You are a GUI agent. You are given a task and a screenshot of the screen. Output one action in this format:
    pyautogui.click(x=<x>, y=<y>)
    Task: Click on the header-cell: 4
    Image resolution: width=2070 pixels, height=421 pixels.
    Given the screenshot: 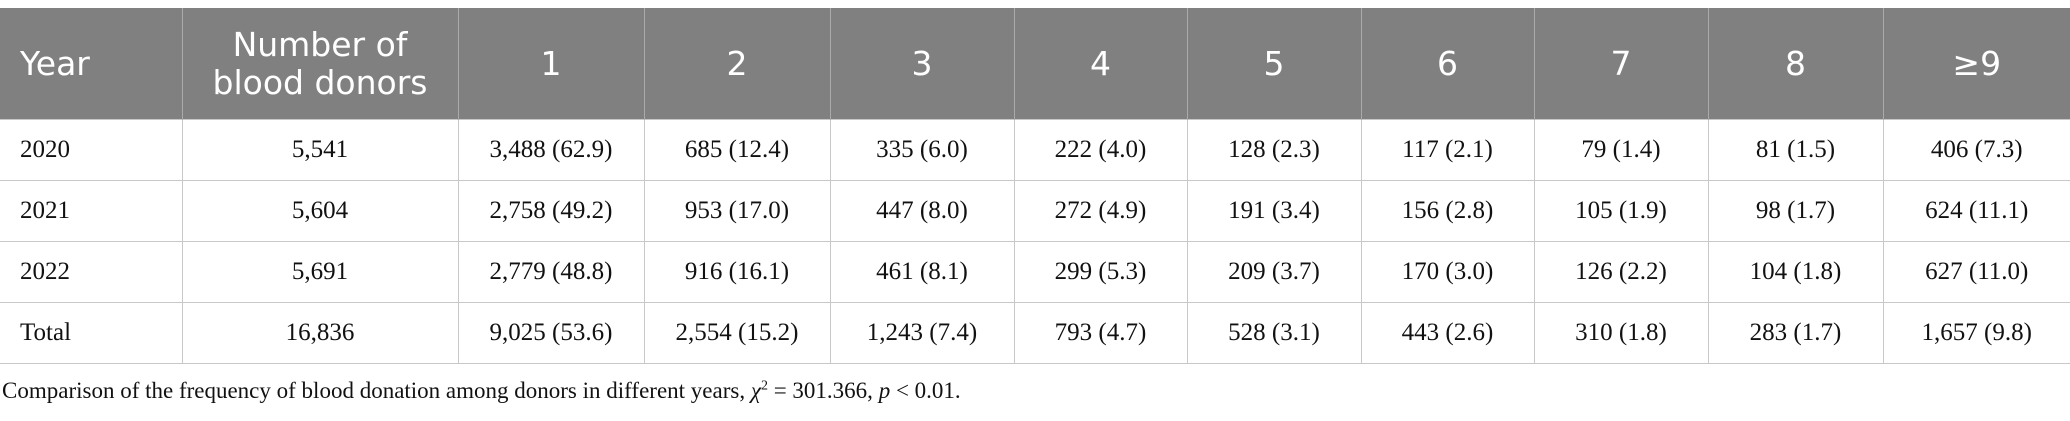 What is the action you would take?
    pyautogui.click(x=1100, y=64)
    